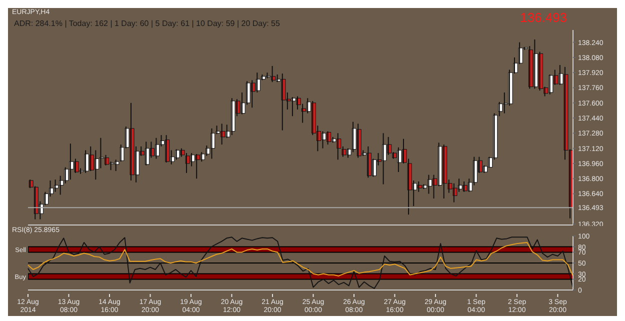 The width and height of the screenshot is (625, 321). What do you see at coordinates (543, 17) in the screenshot?
I see `text: 136.493` at bounding box center [543, 17].